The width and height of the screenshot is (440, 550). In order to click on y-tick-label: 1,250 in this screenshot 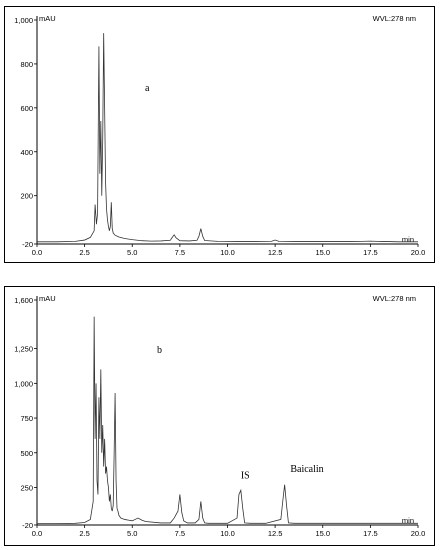, I will do `click(23, 349)`.